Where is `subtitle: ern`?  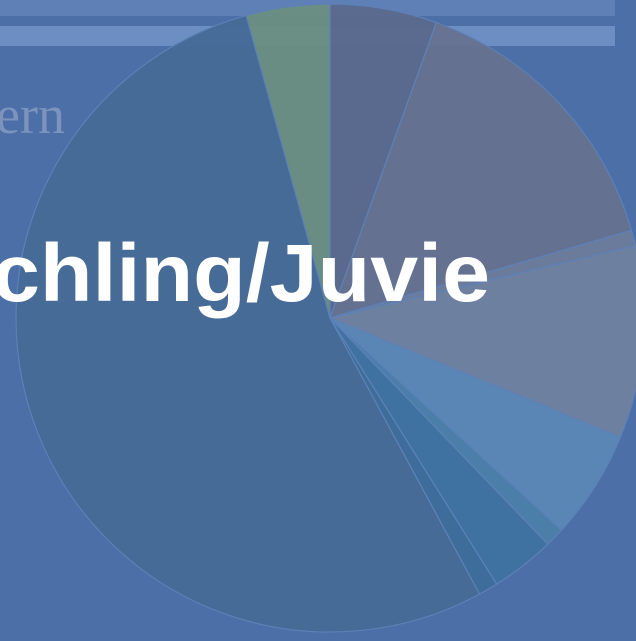
subtitle: ern is located at coordinates (32, 115).